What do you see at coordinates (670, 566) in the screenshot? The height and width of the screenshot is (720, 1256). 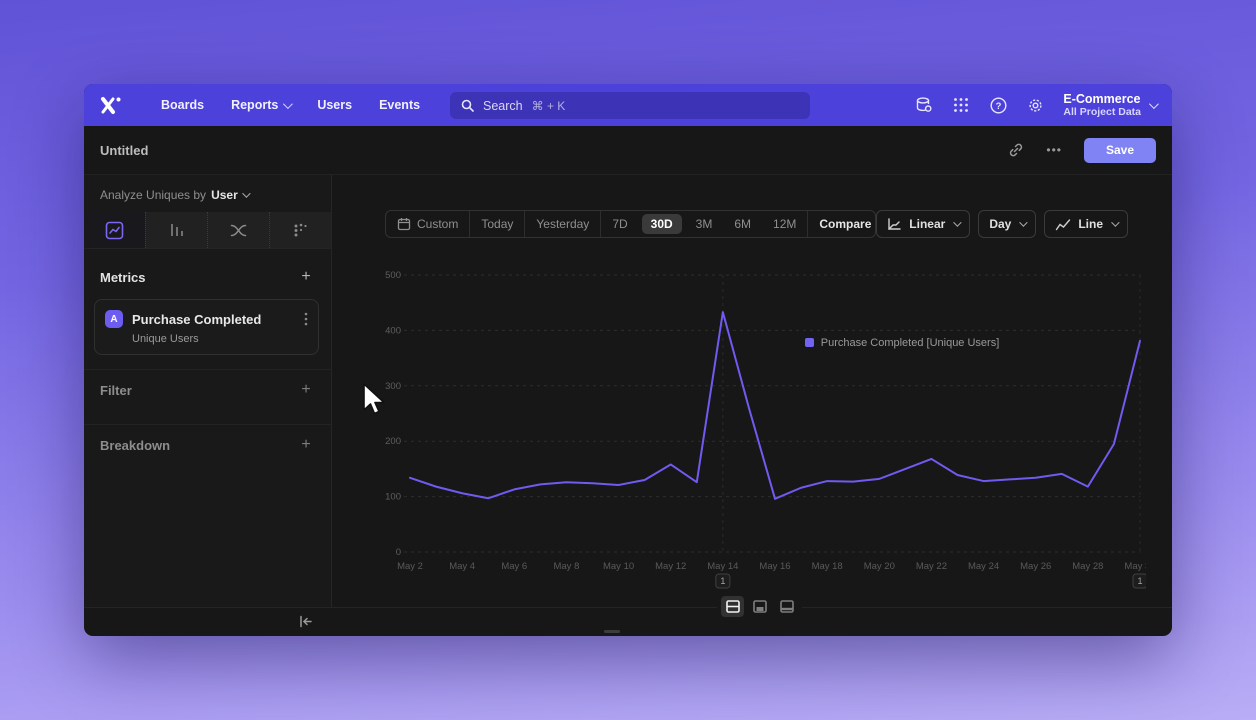 I see `svg-text: May 12` at bounding box center [670, 566].